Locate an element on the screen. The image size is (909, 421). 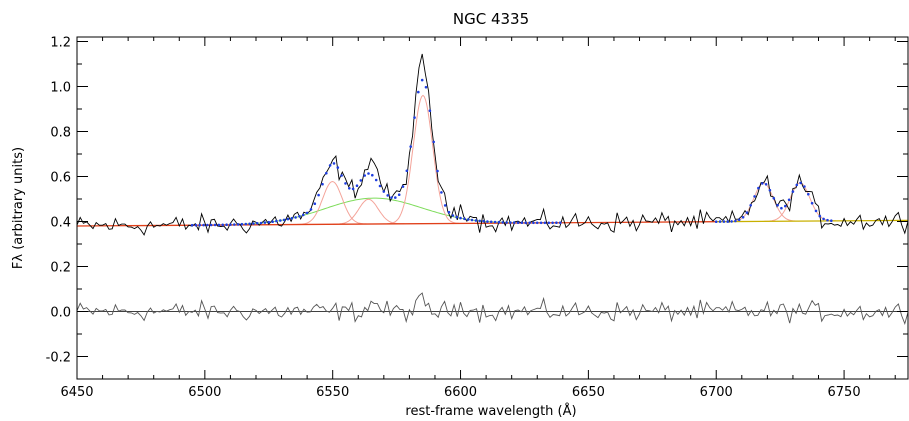
y-tick-label: 0.0 is located at coordinates (60, 313).